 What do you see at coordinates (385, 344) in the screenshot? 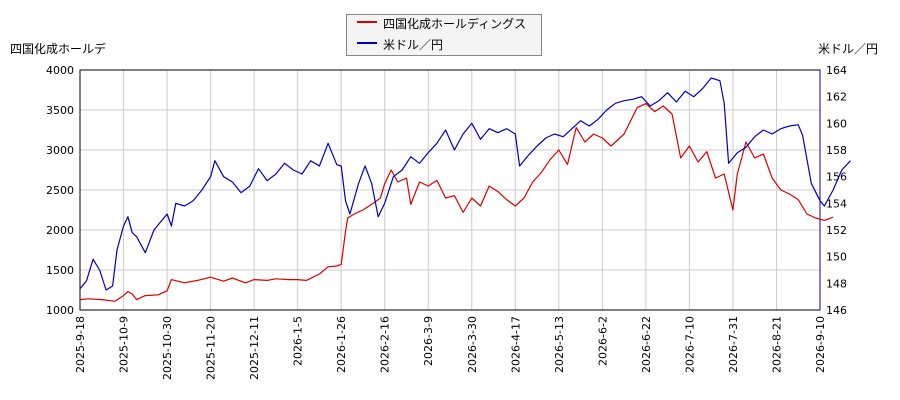
I see `x-tick-label: 2026-2-16` at bounding box center [385, 344].